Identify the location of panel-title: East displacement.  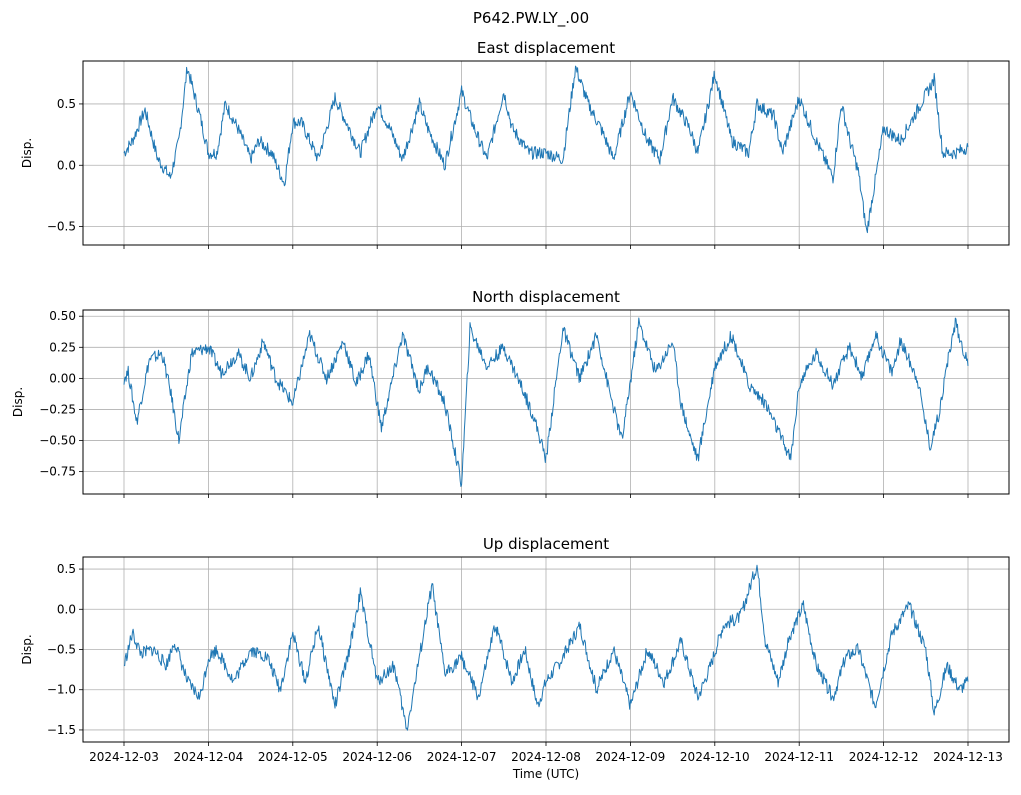
(546, 48).